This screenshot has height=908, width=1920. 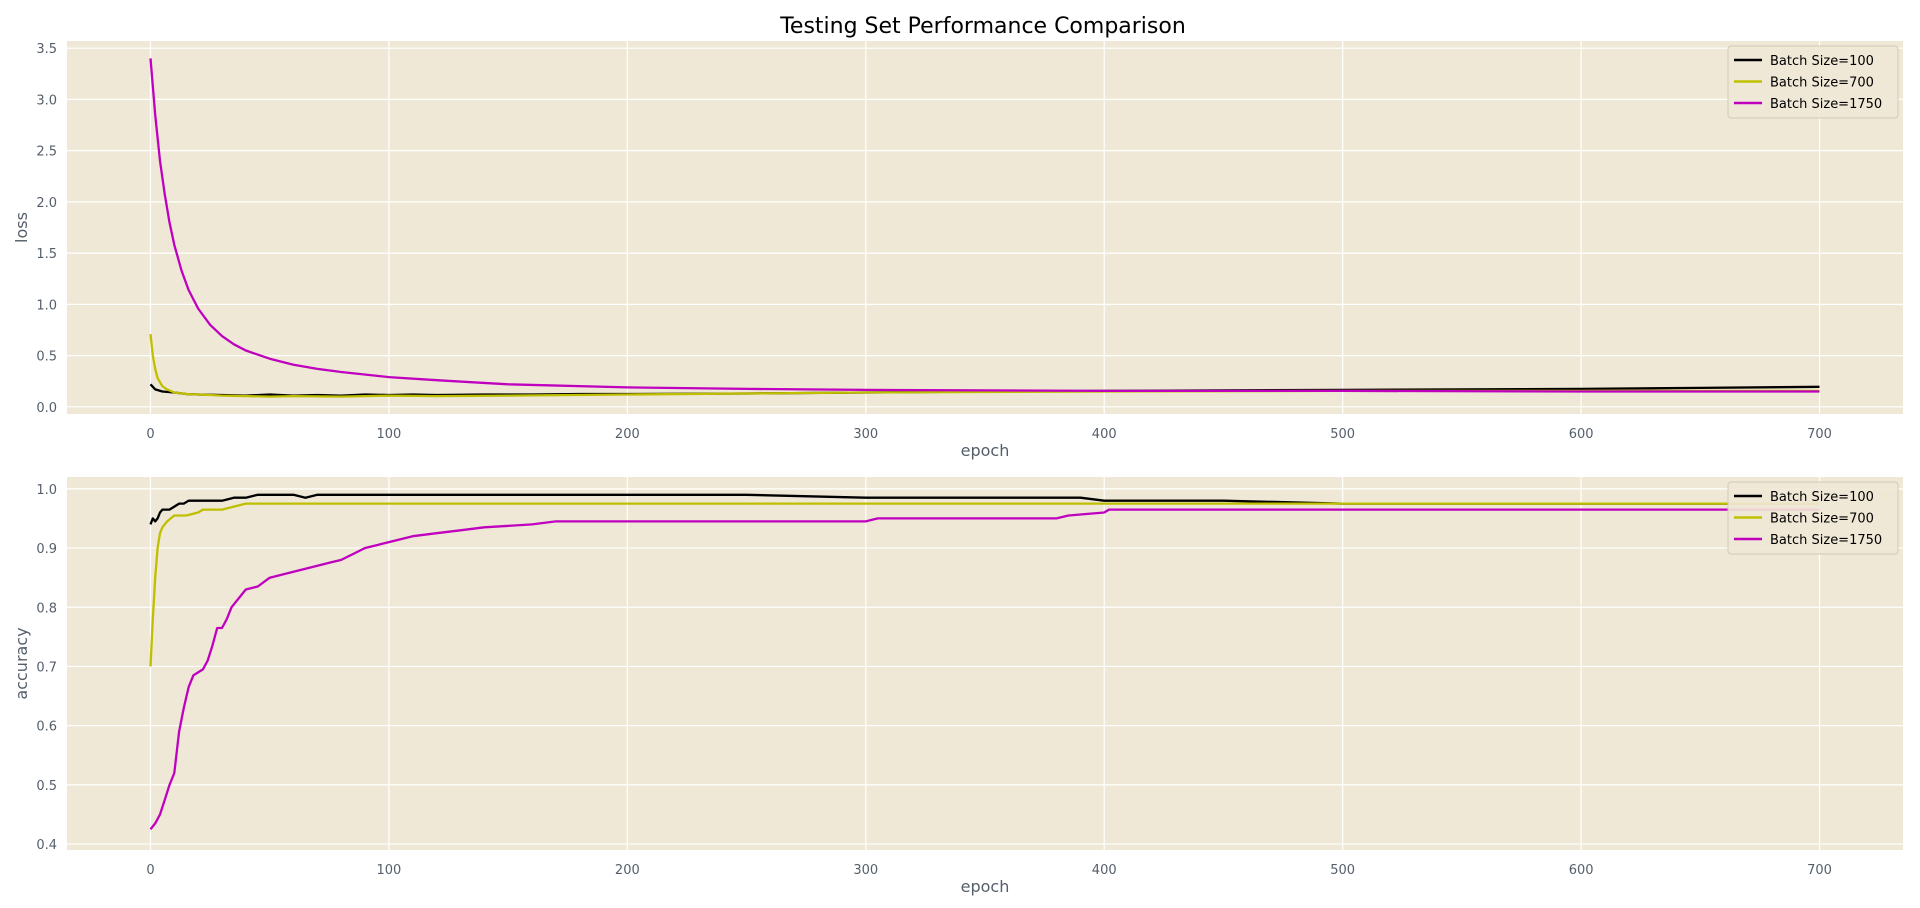 I want to click on loss-x-tick-label: 200, so click(x=627, y=434).